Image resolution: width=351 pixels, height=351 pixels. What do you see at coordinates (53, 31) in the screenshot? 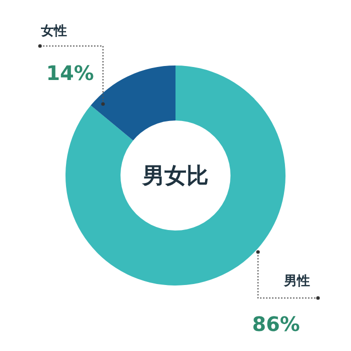
I see `slice-label: 女性` at bounding box center [53, 31].